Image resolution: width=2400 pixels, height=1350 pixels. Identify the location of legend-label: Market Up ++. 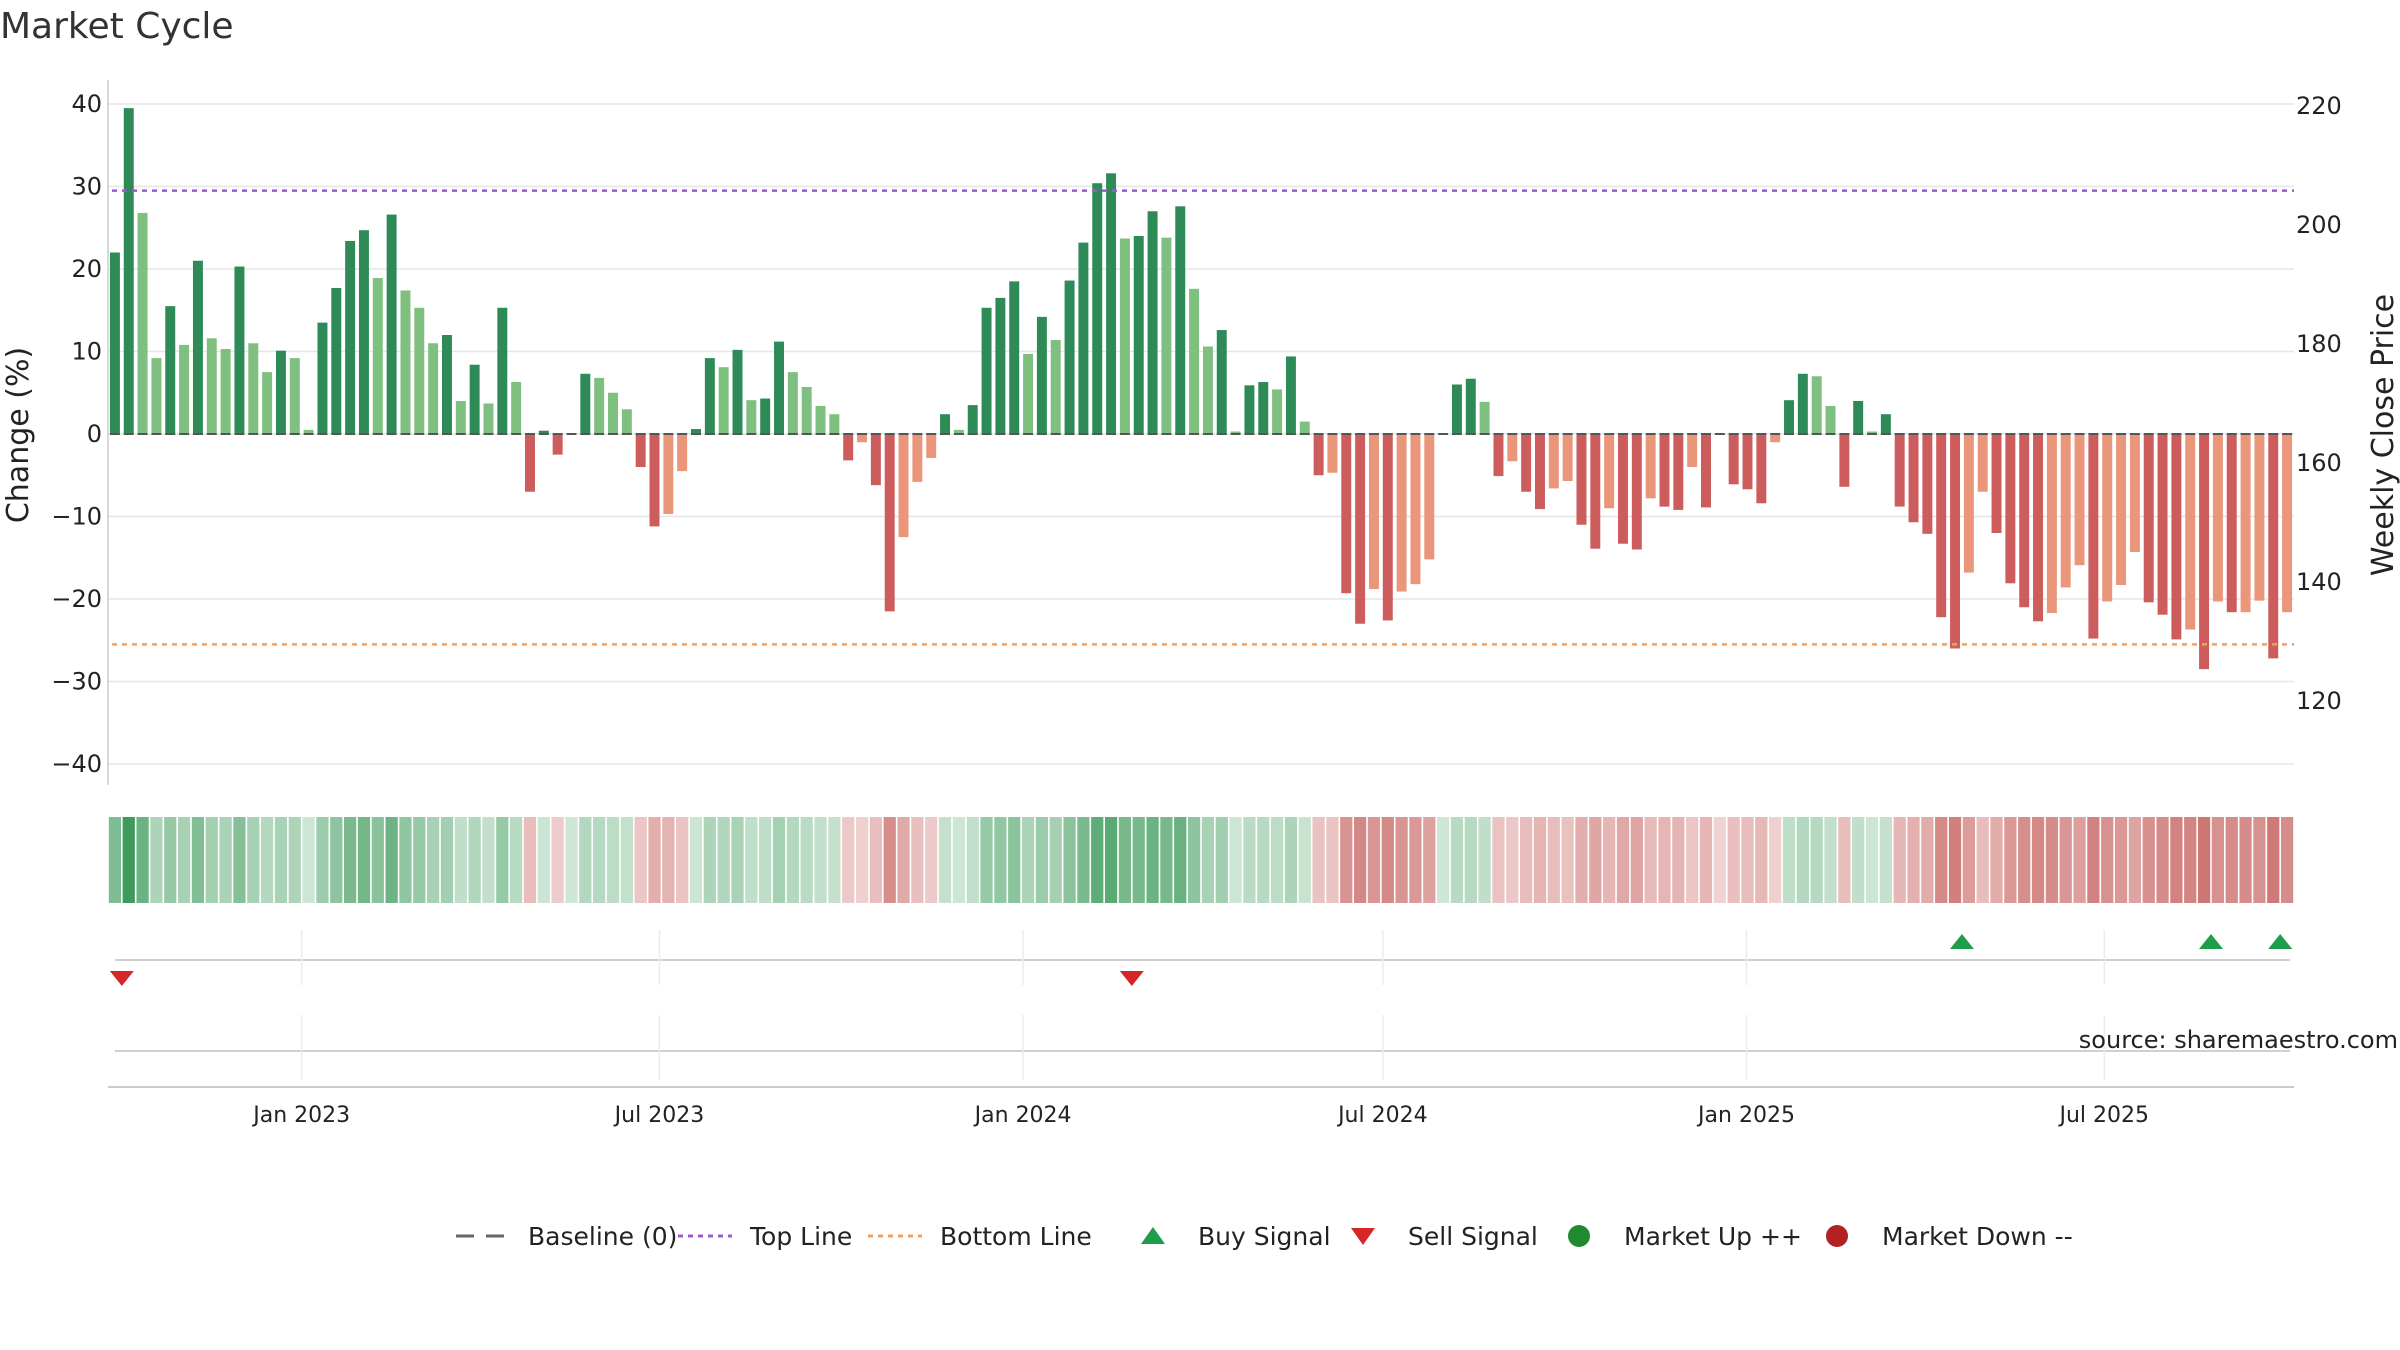
(1713, 1236).